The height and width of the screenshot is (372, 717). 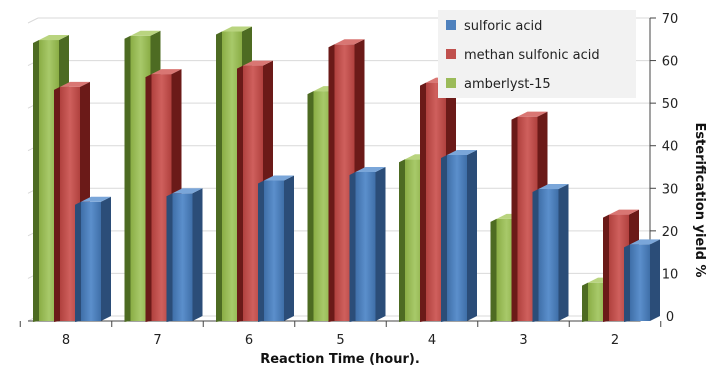 I want to click on y-tick-labels: 0 10 20 30 40 50 60 70, so click(x=670, y=168).